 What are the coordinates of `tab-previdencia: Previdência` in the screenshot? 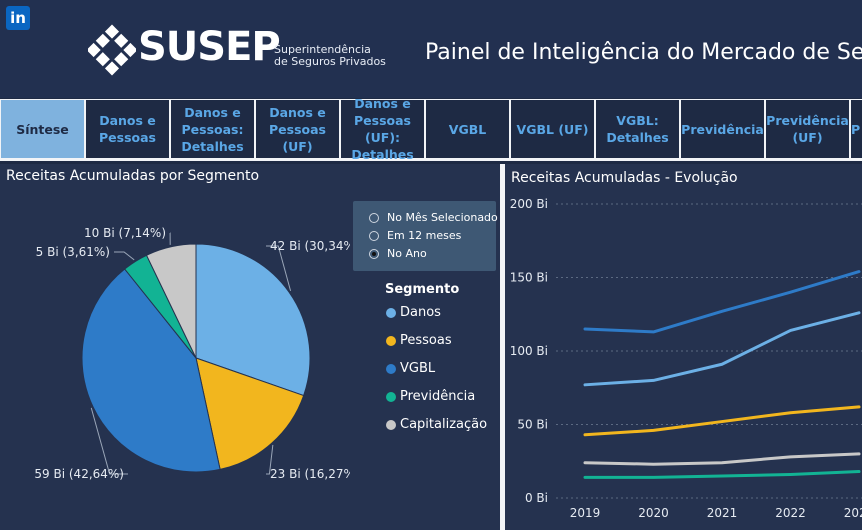 It's located at (722, 129).